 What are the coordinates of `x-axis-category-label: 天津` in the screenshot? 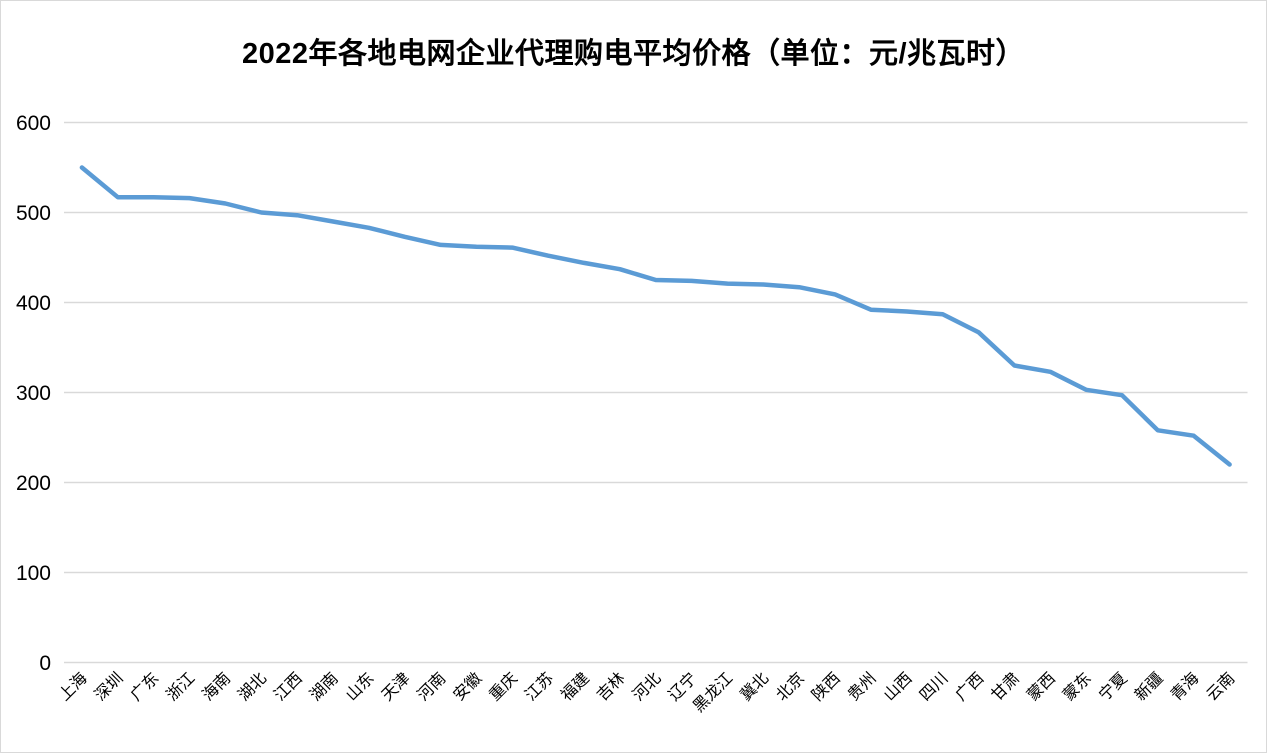 It's located at (395, 686).